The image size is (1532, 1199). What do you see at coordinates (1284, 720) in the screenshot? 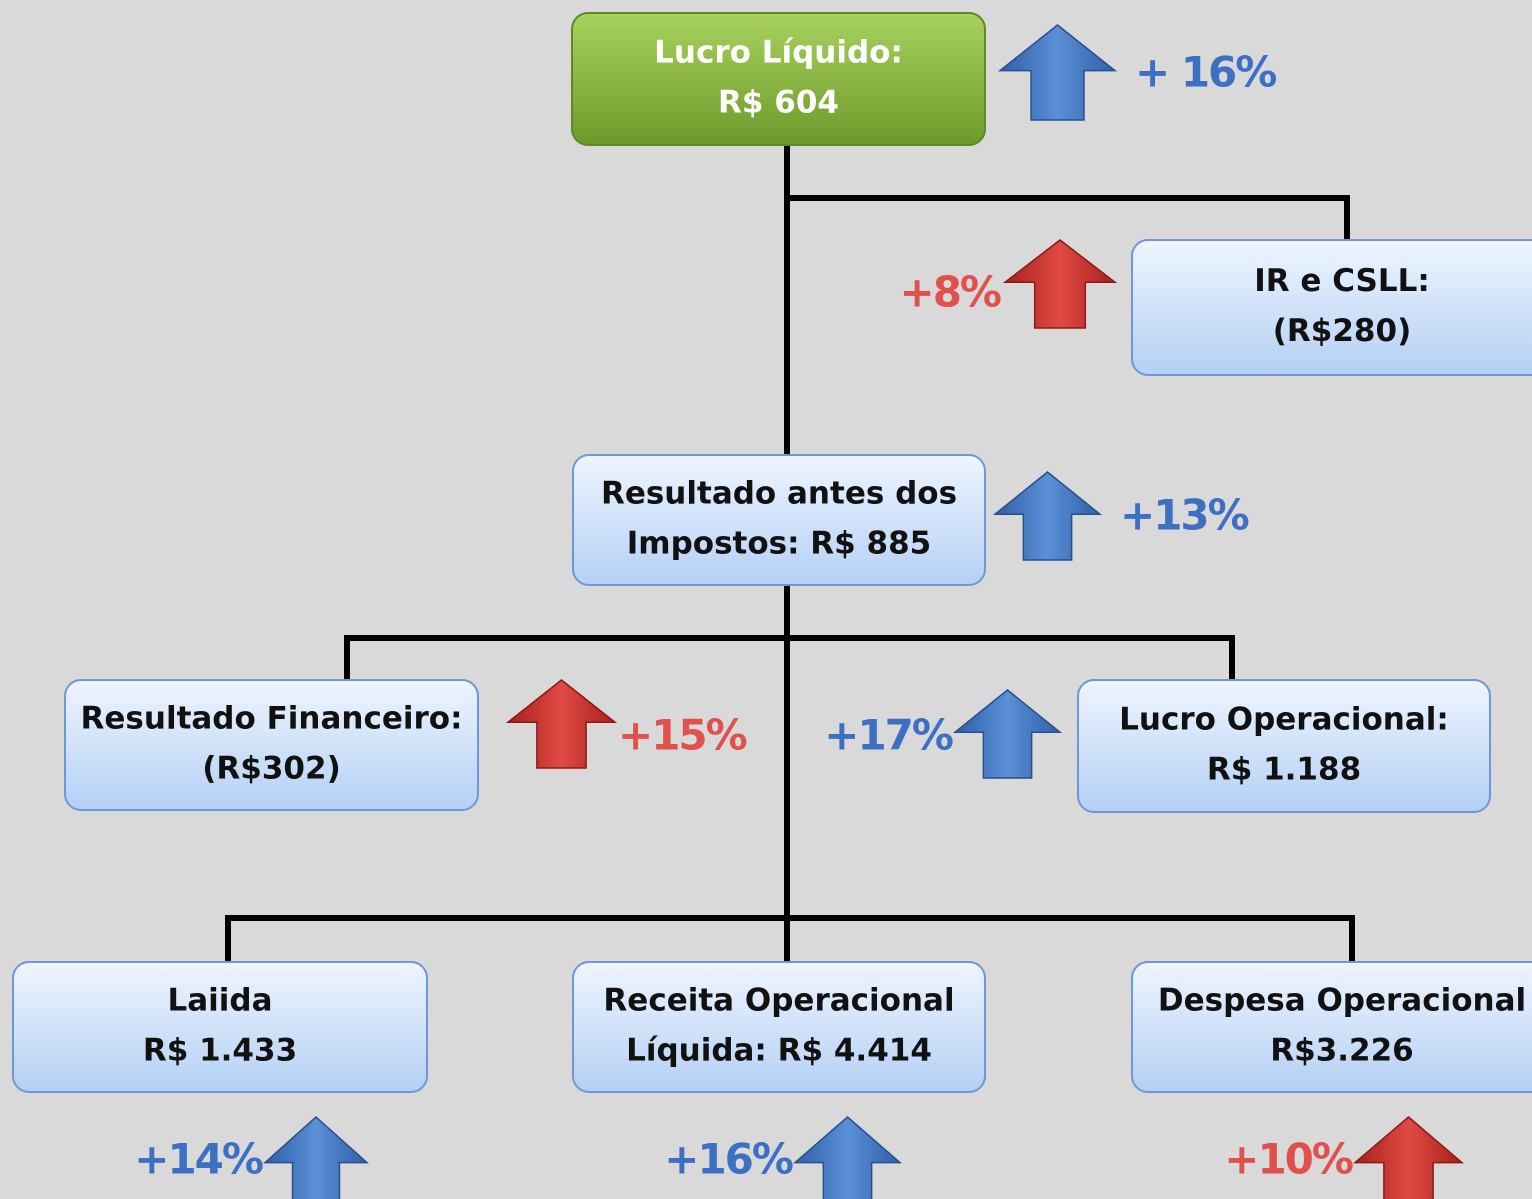
I see `node-label: Lucro Operacional:` at bounding box center [1284, 720].